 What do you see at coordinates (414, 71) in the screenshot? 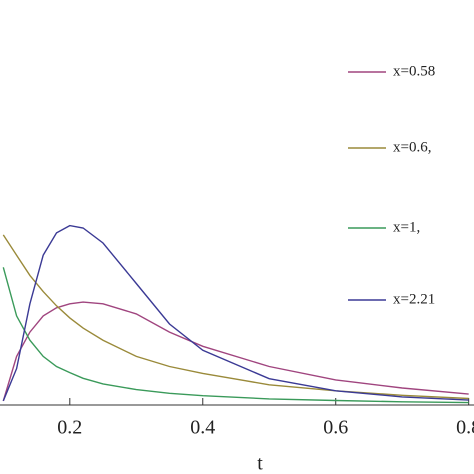
I see `legend-label: x=0.58` at bounding box center [414, 71].